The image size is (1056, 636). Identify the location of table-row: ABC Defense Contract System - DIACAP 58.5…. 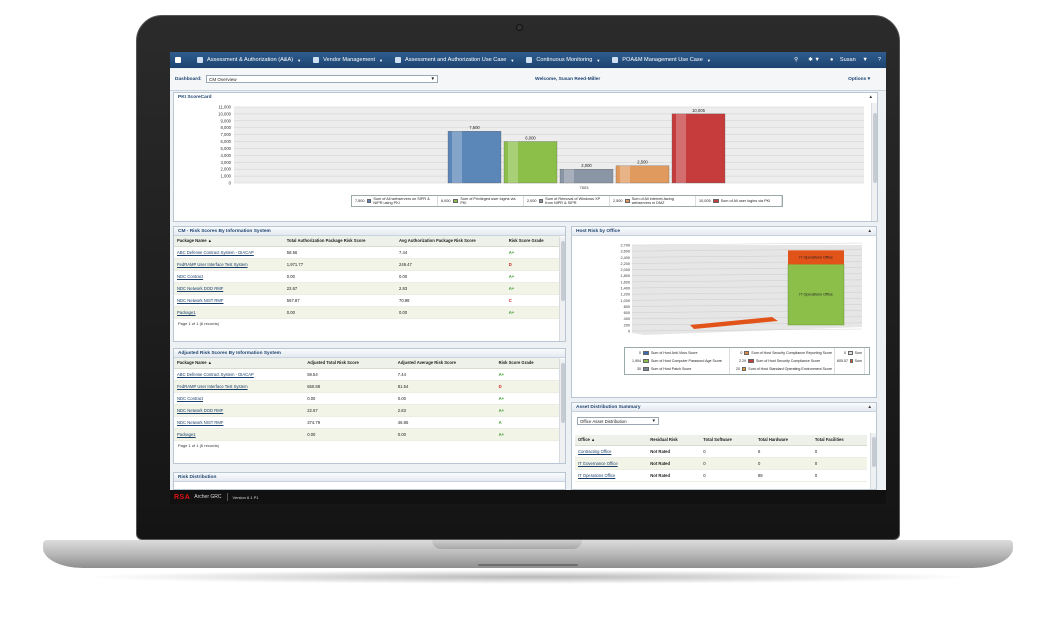
(367, 252).